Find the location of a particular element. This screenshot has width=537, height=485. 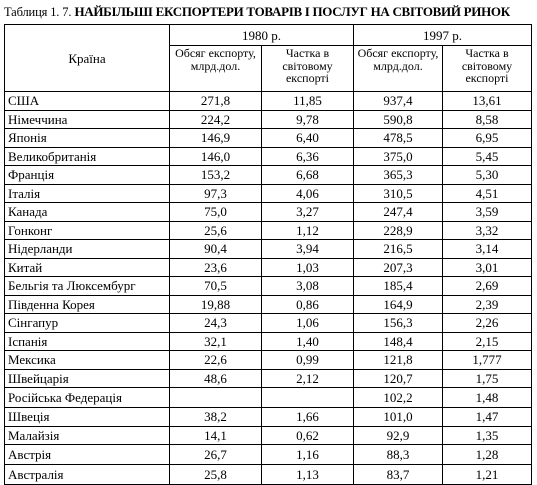

export-volume-1997-cell: 156,3 is located at coordinates (398, 323).